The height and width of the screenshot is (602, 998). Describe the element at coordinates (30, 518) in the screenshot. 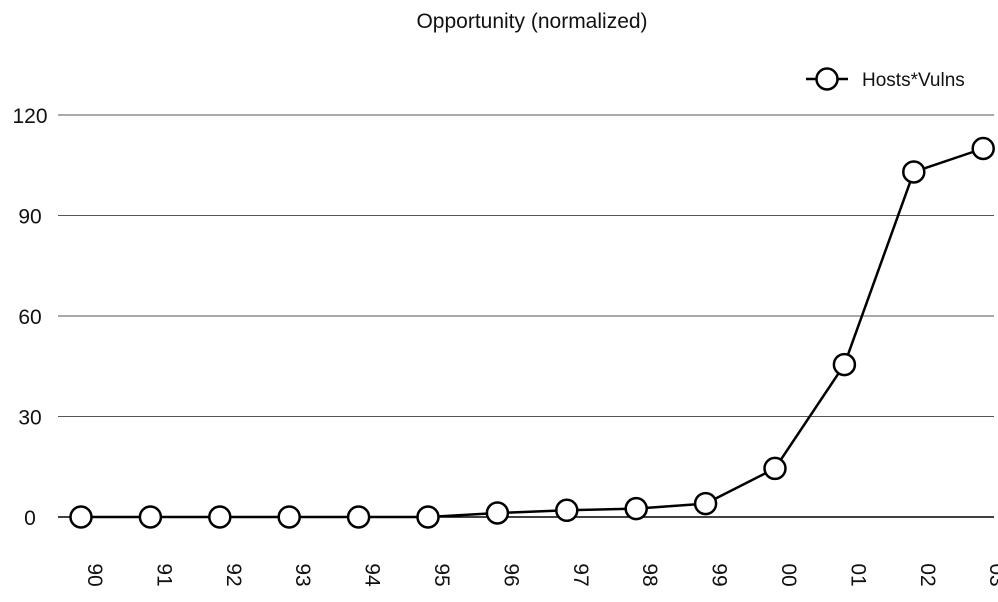

I see `y-tick-label: 0` at that location.